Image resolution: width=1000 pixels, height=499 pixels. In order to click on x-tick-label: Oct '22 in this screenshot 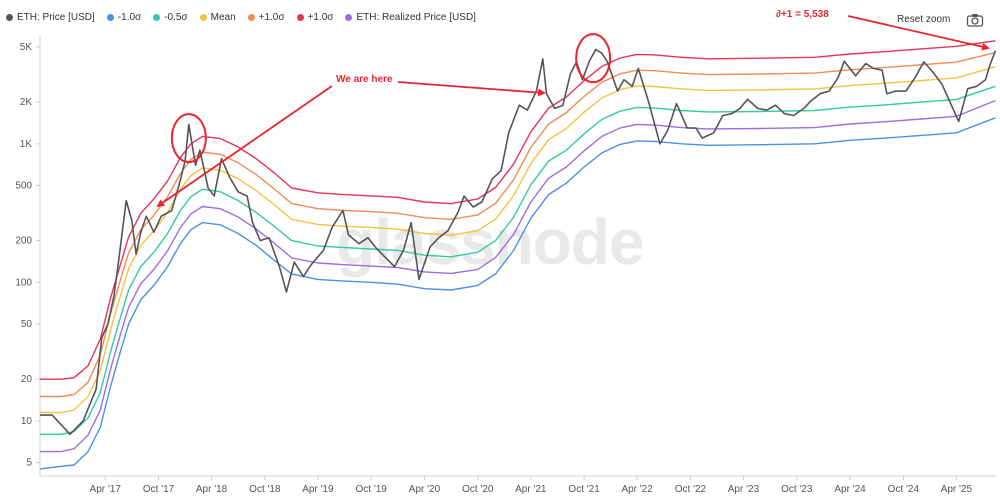, I will do `click(691, 489)`.